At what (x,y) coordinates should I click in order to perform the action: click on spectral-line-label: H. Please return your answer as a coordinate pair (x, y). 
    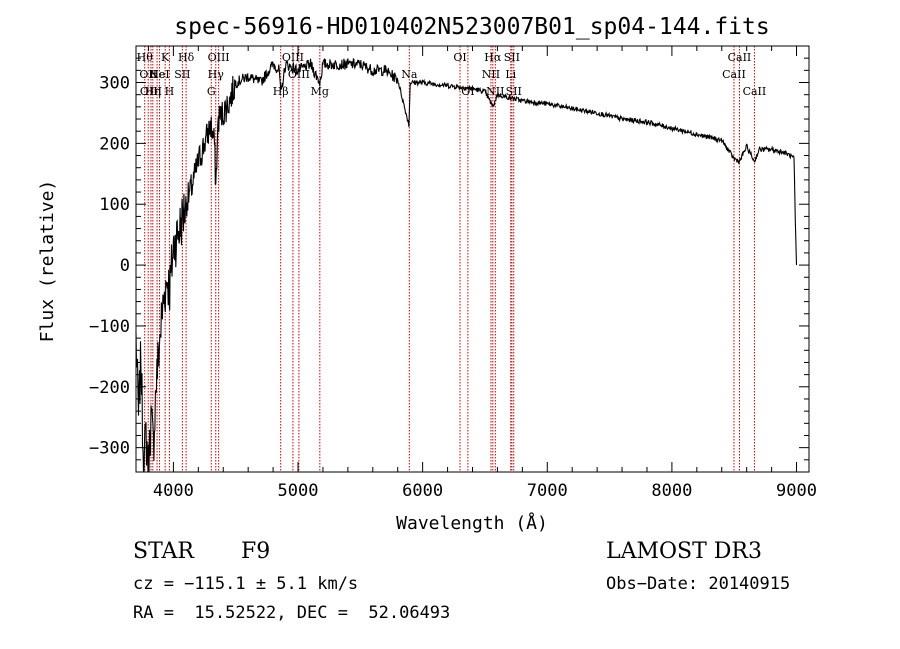
    Looking at the image, I should click on (170, 91).